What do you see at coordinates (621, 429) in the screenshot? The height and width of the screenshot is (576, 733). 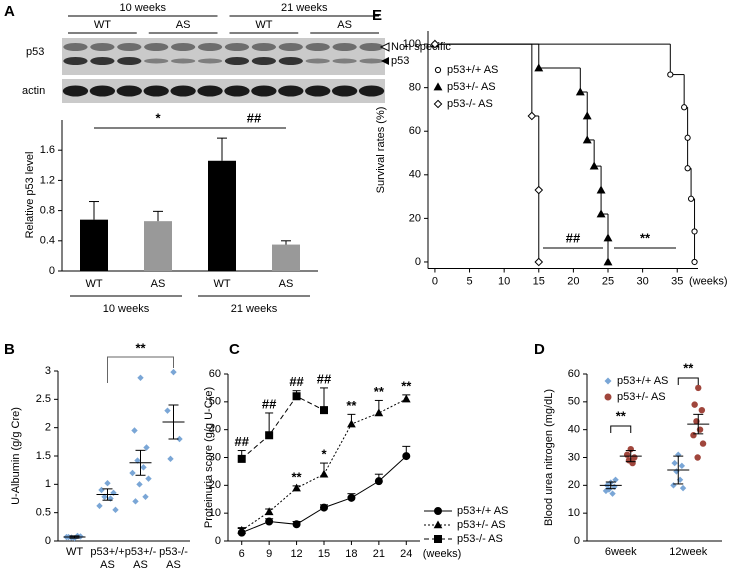 I see `significance-bracket` at bounding box center [621, 429].